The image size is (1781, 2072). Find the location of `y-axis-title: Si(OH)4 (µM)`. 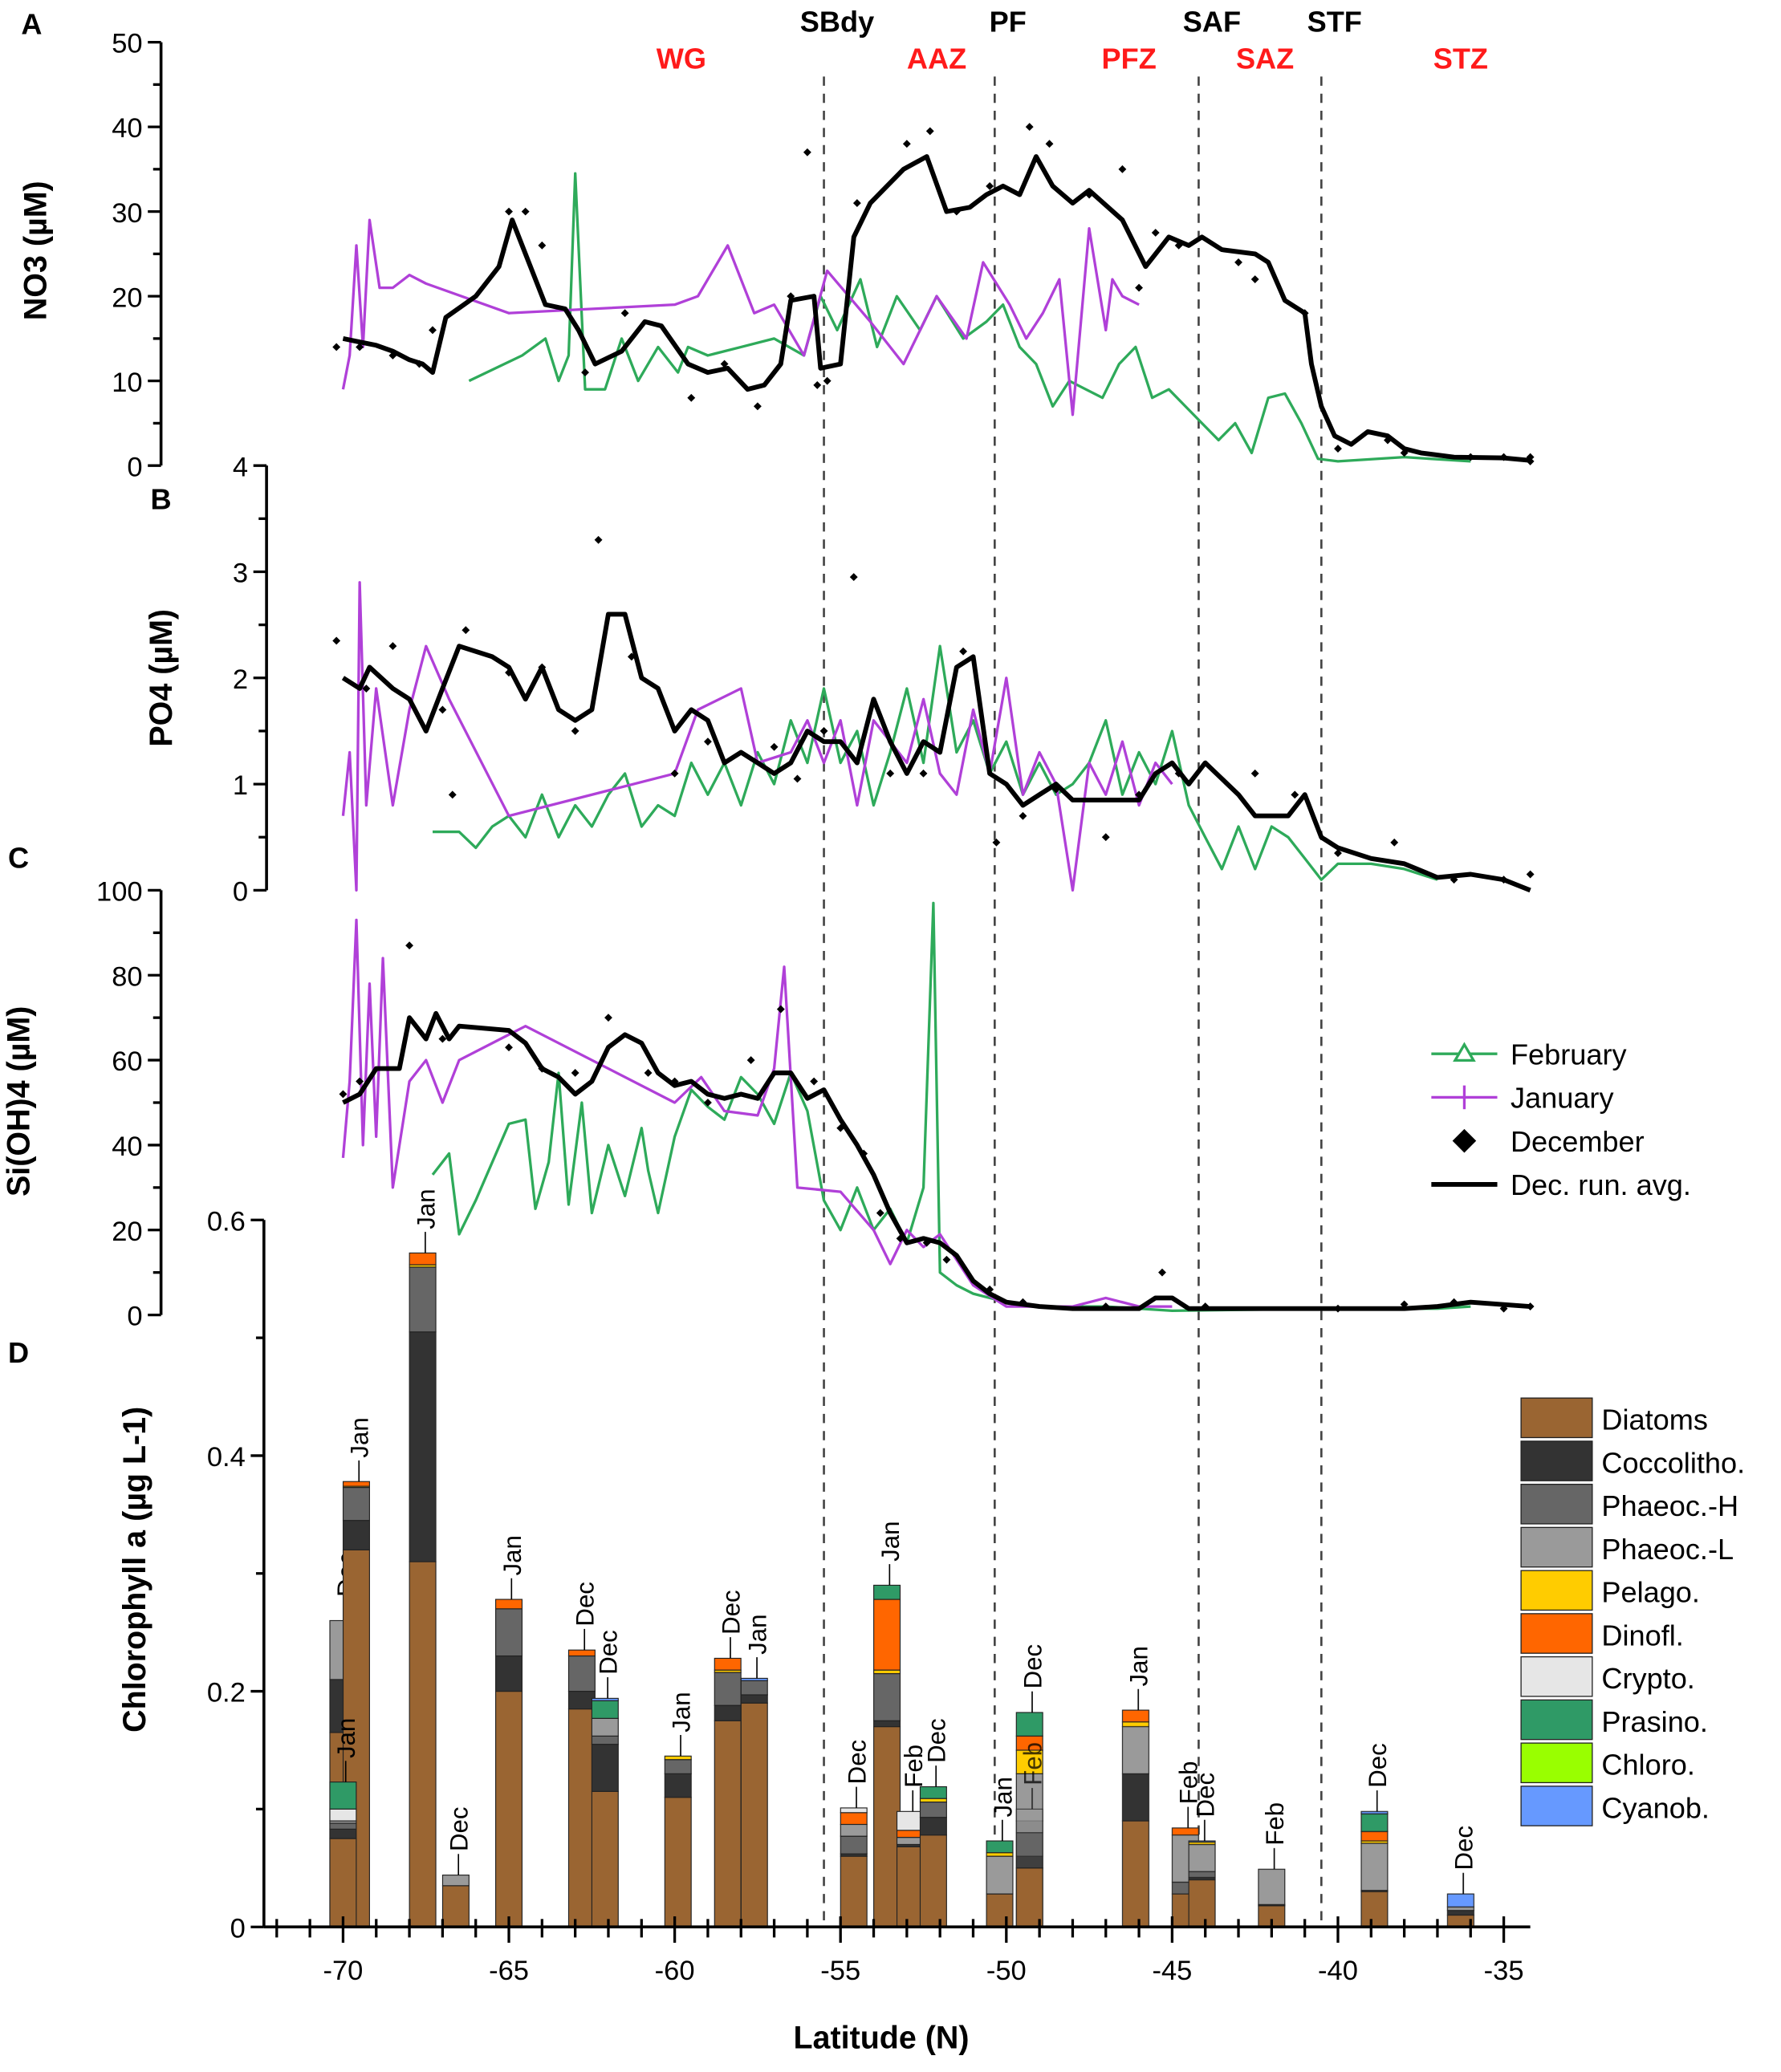

y-axis-title: Si(OH)4 (µM) is located at coordinates (18, 1101).